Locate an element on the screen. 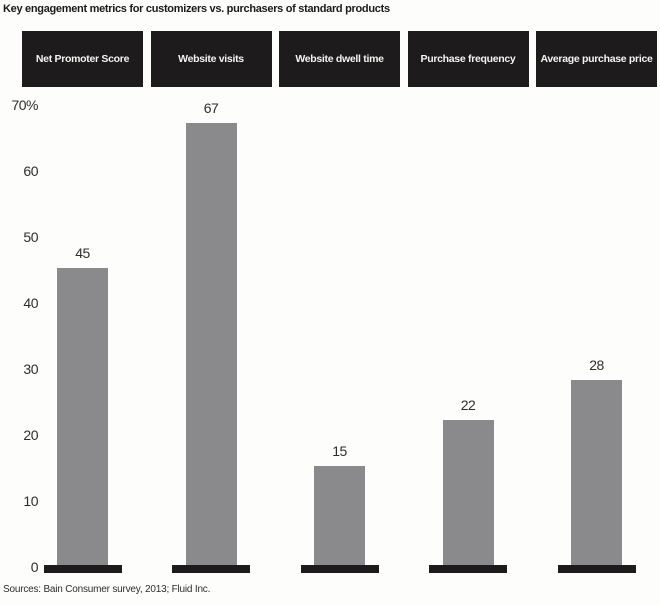 The image size is (660, 605). category-header: Average purchase price is located at coordinates (596, 59).